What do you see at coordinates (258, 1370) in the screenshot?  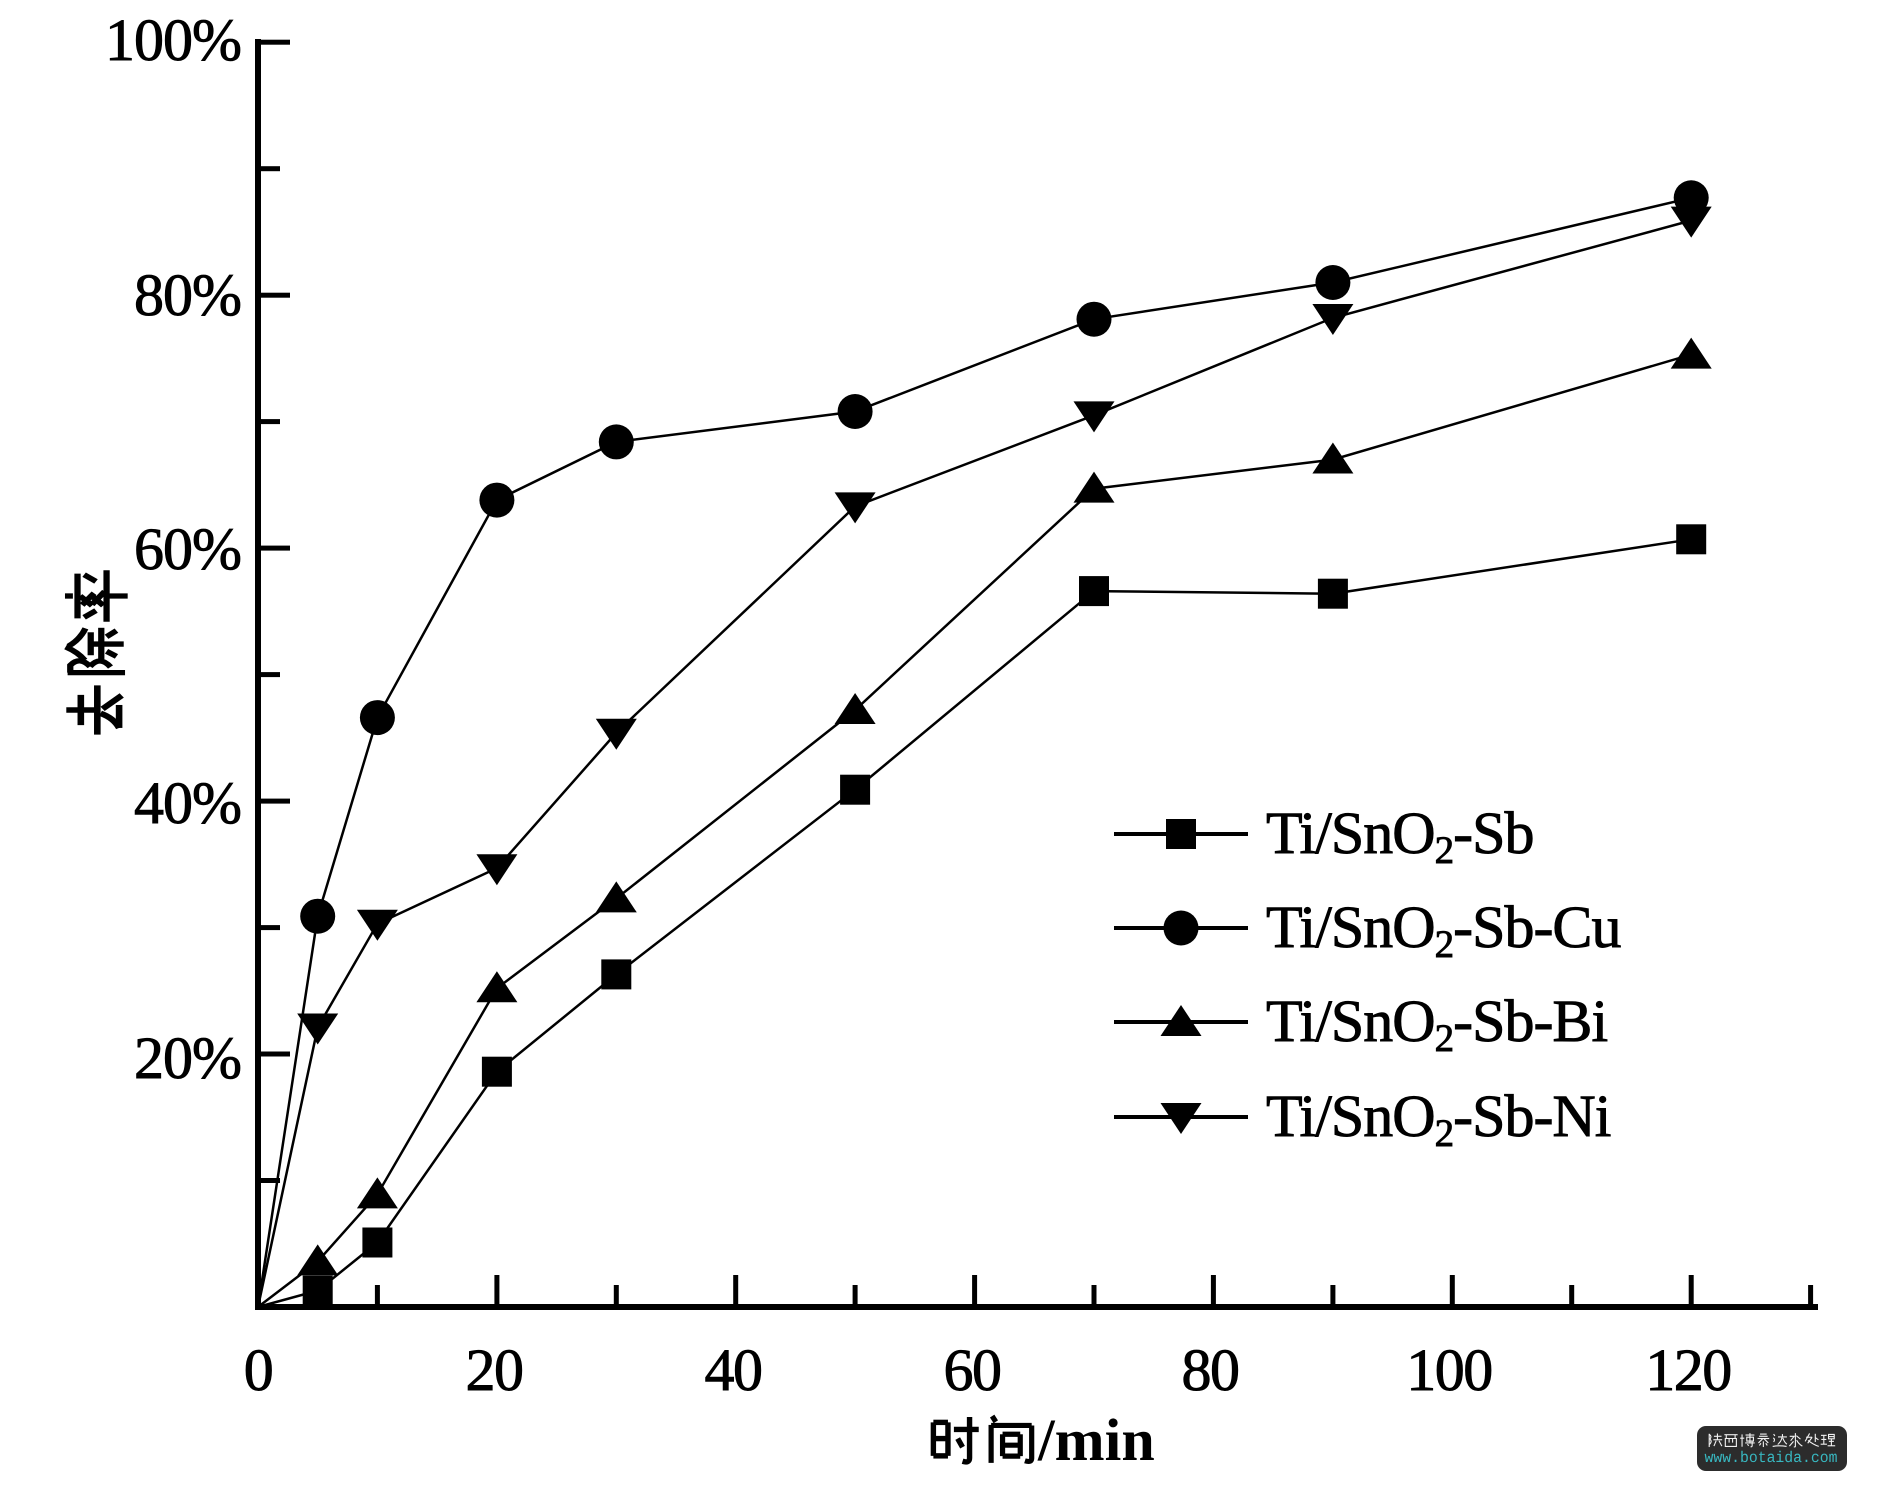 I see `svg-text: 0` at bounding box center [258, 1370].